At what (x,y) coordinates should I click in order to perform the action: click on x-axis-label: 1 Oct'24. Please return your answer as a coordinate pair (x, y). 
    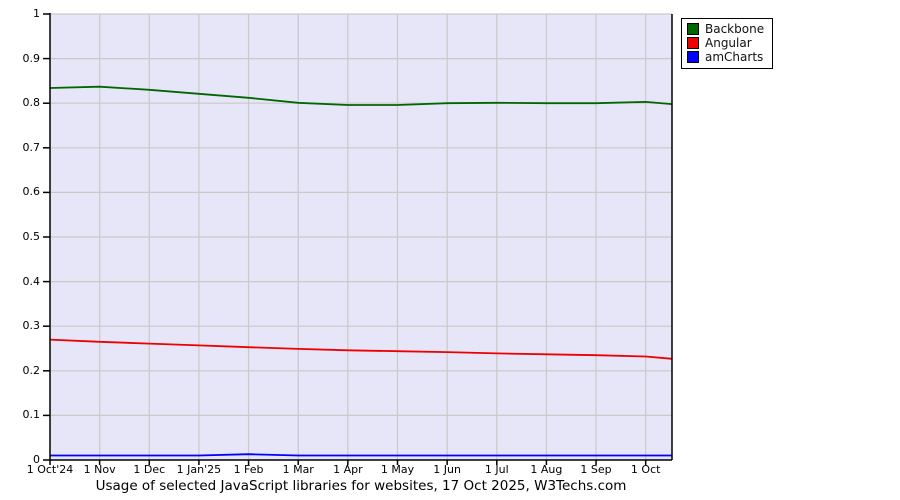
    Looking at the image, I should click on (50, 469).